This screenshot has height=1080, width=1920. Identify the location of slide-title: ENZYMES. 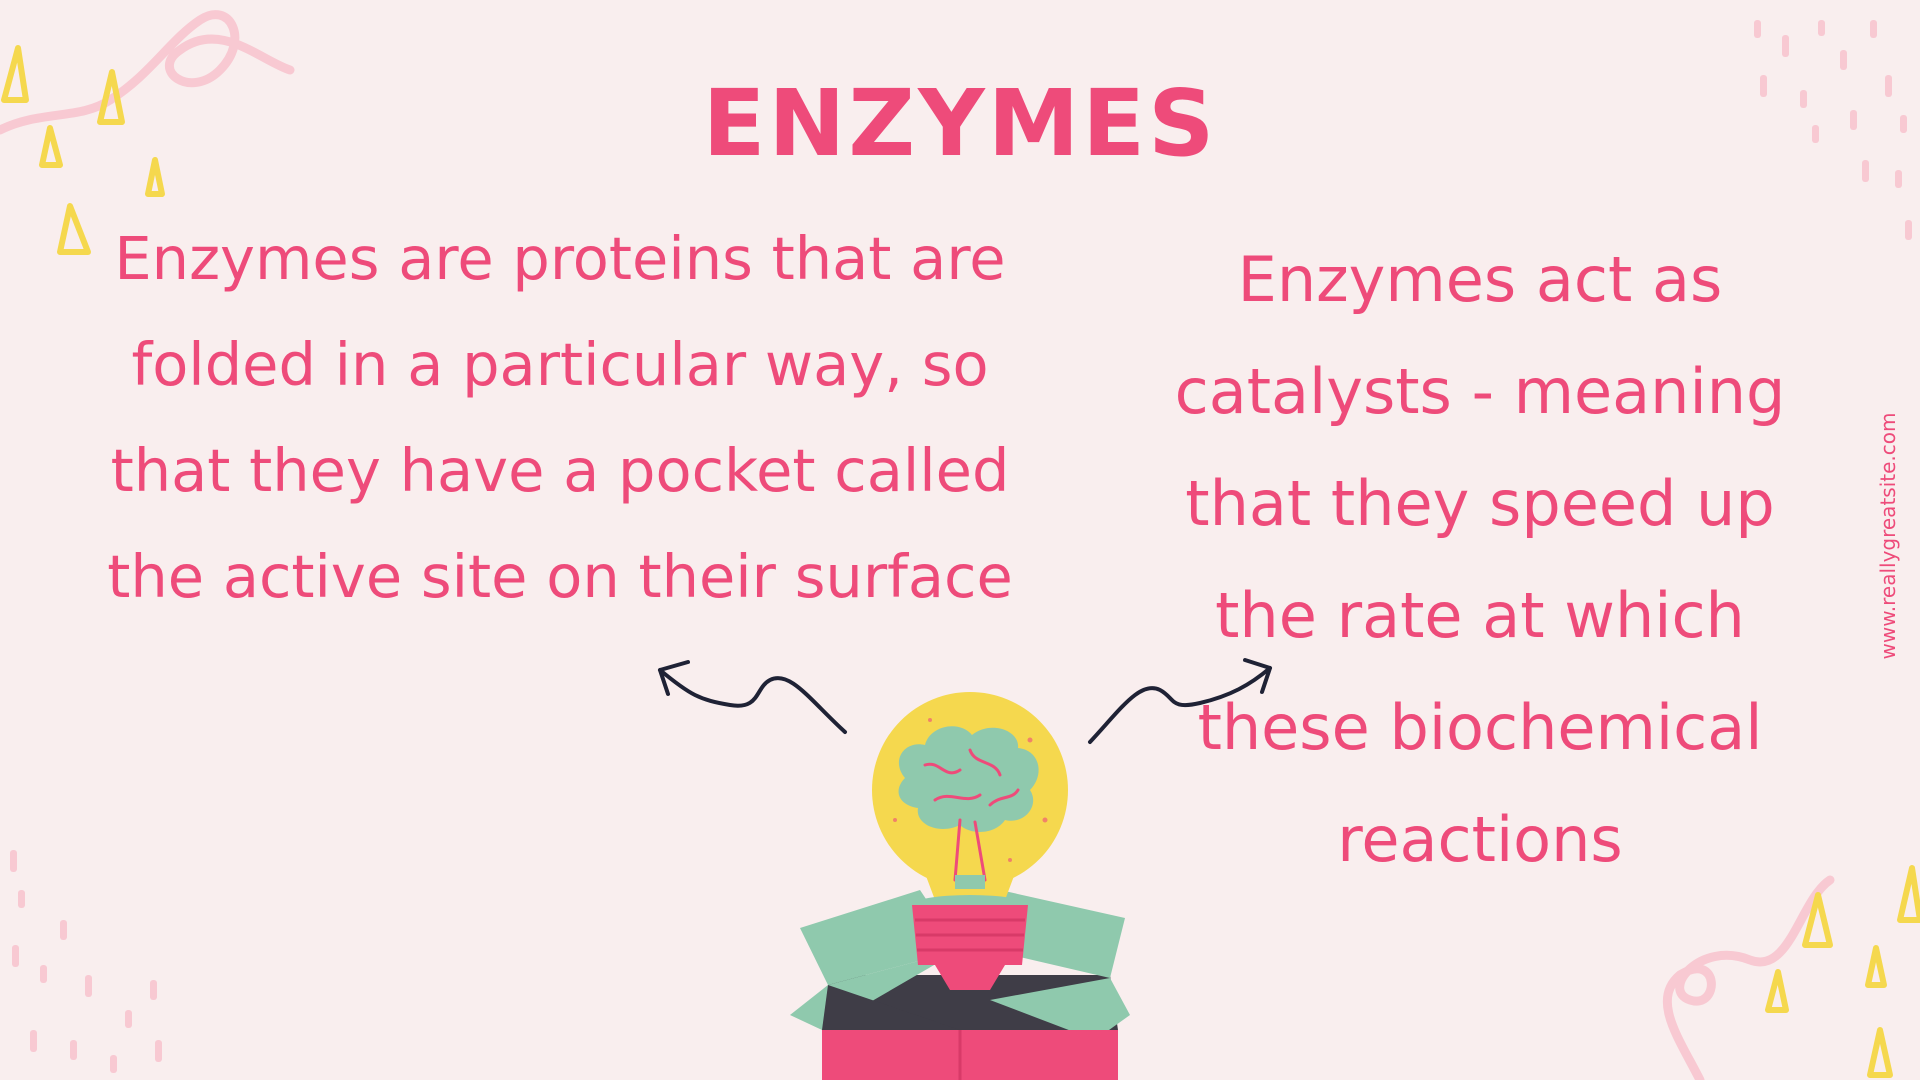
(960, 123).